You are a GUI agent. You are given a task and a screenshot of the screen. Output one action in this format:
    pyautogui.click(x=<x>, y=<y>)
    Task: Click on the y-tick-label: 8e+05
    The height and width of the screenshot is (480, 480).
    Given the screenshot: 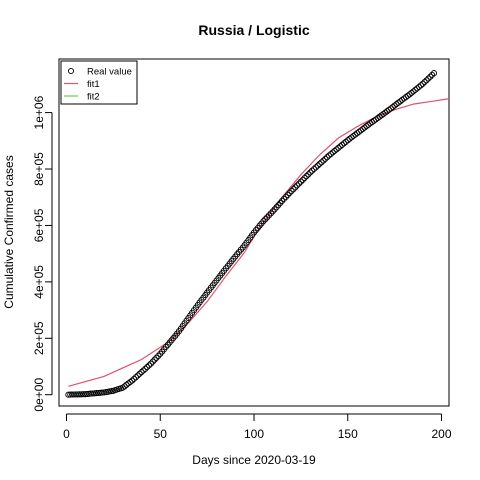 What is the action you would take?
    pyautogui.click(x=39, y=169)
    